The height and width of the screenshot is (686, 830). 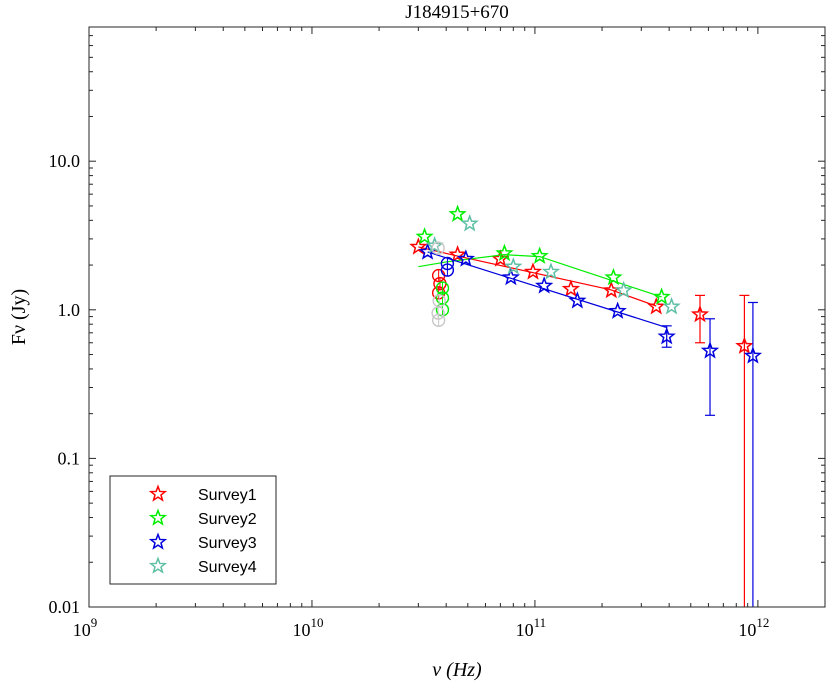 What do you see at coordinates (69, 458) in the screenshot?
I see `y-tick-label: 0.1` at bounding box center [69, 458].